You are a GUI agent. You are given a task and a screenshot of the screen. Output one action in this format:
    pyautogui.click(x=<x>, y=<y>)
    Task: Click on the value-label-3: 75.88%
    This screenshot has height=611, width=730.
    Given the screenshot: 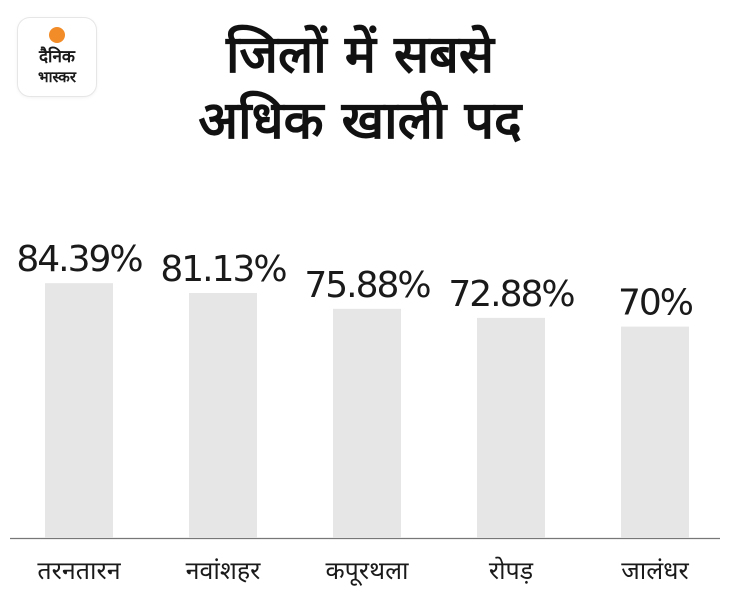 What is the action you would take?
    pyautogui.click(x=367, y=285)
    